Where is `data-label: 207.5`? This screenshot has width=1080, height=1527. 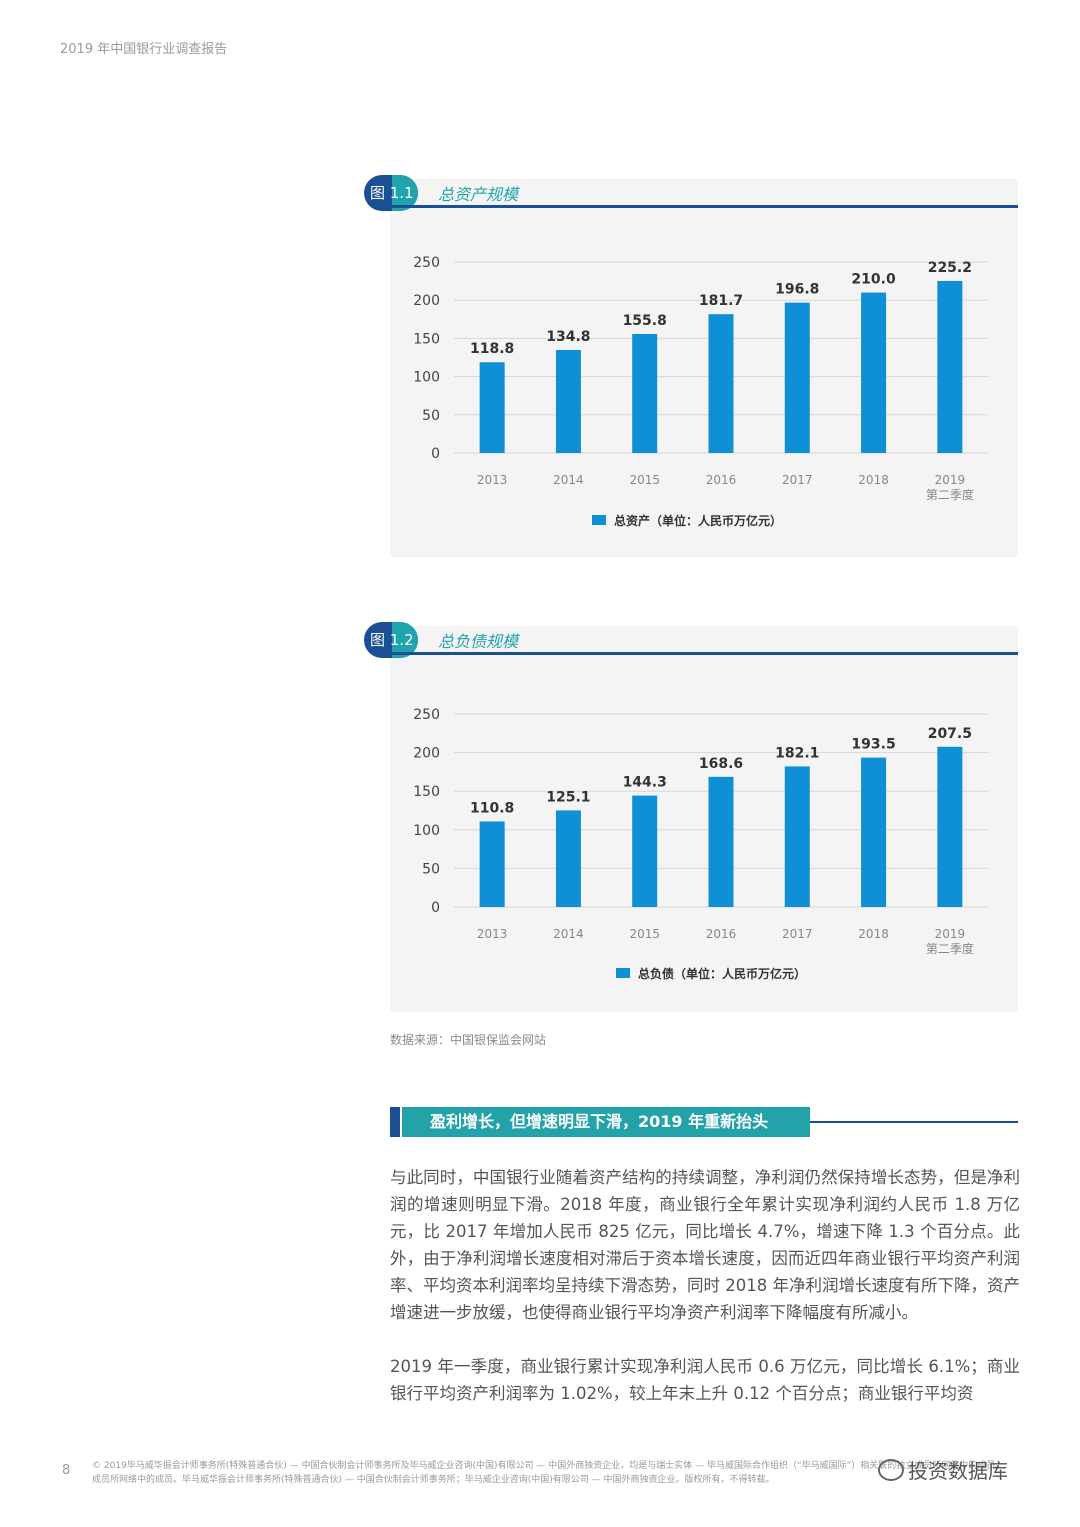
data-label: 207.5 is located at coordinates (950, 734).